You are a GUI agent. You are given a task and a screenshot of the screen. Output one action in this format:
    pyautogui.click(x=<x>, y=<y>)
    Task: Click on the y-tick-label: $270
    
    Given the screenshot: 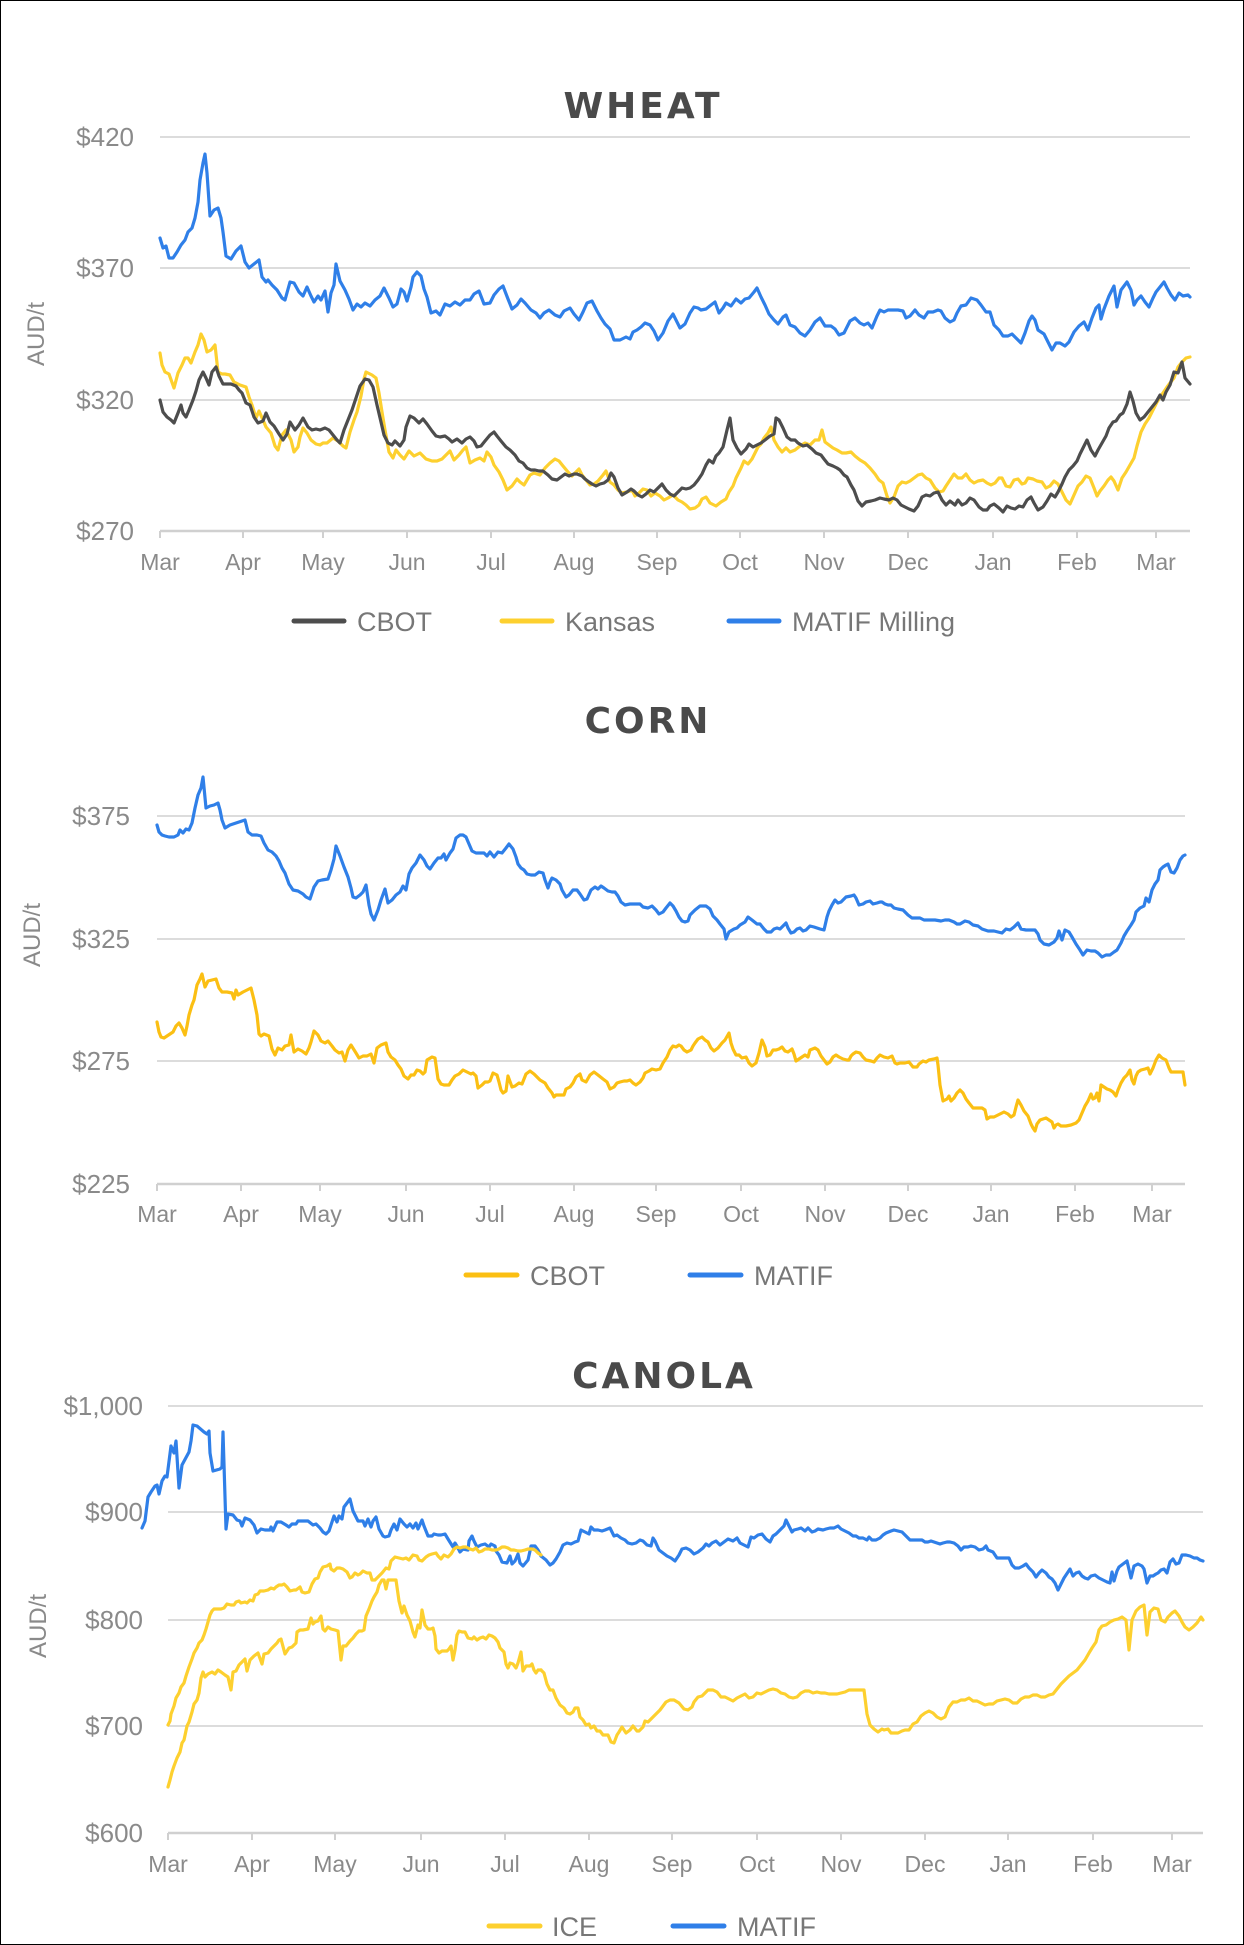 What is the action you would take?
    pyautogui.click(x=105, y=531)
    